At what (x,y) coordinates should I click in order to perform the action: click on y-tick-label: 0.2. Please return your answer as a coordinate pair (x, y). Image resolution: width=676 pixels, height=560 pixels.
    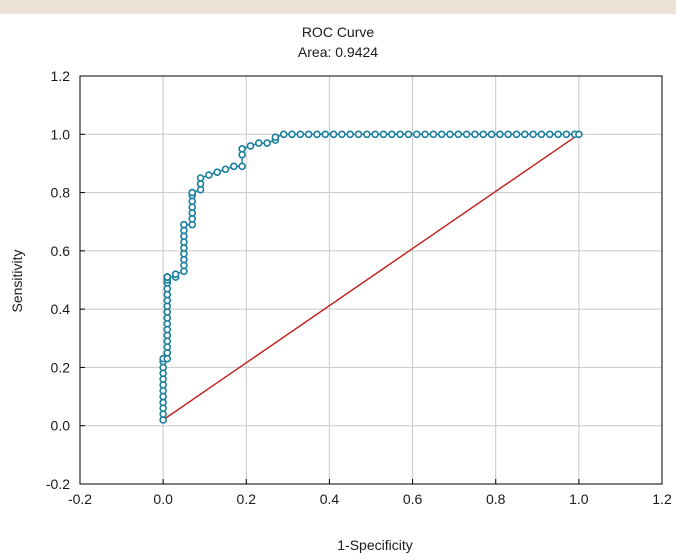
    Looking at the image, I should click on (61, 367).